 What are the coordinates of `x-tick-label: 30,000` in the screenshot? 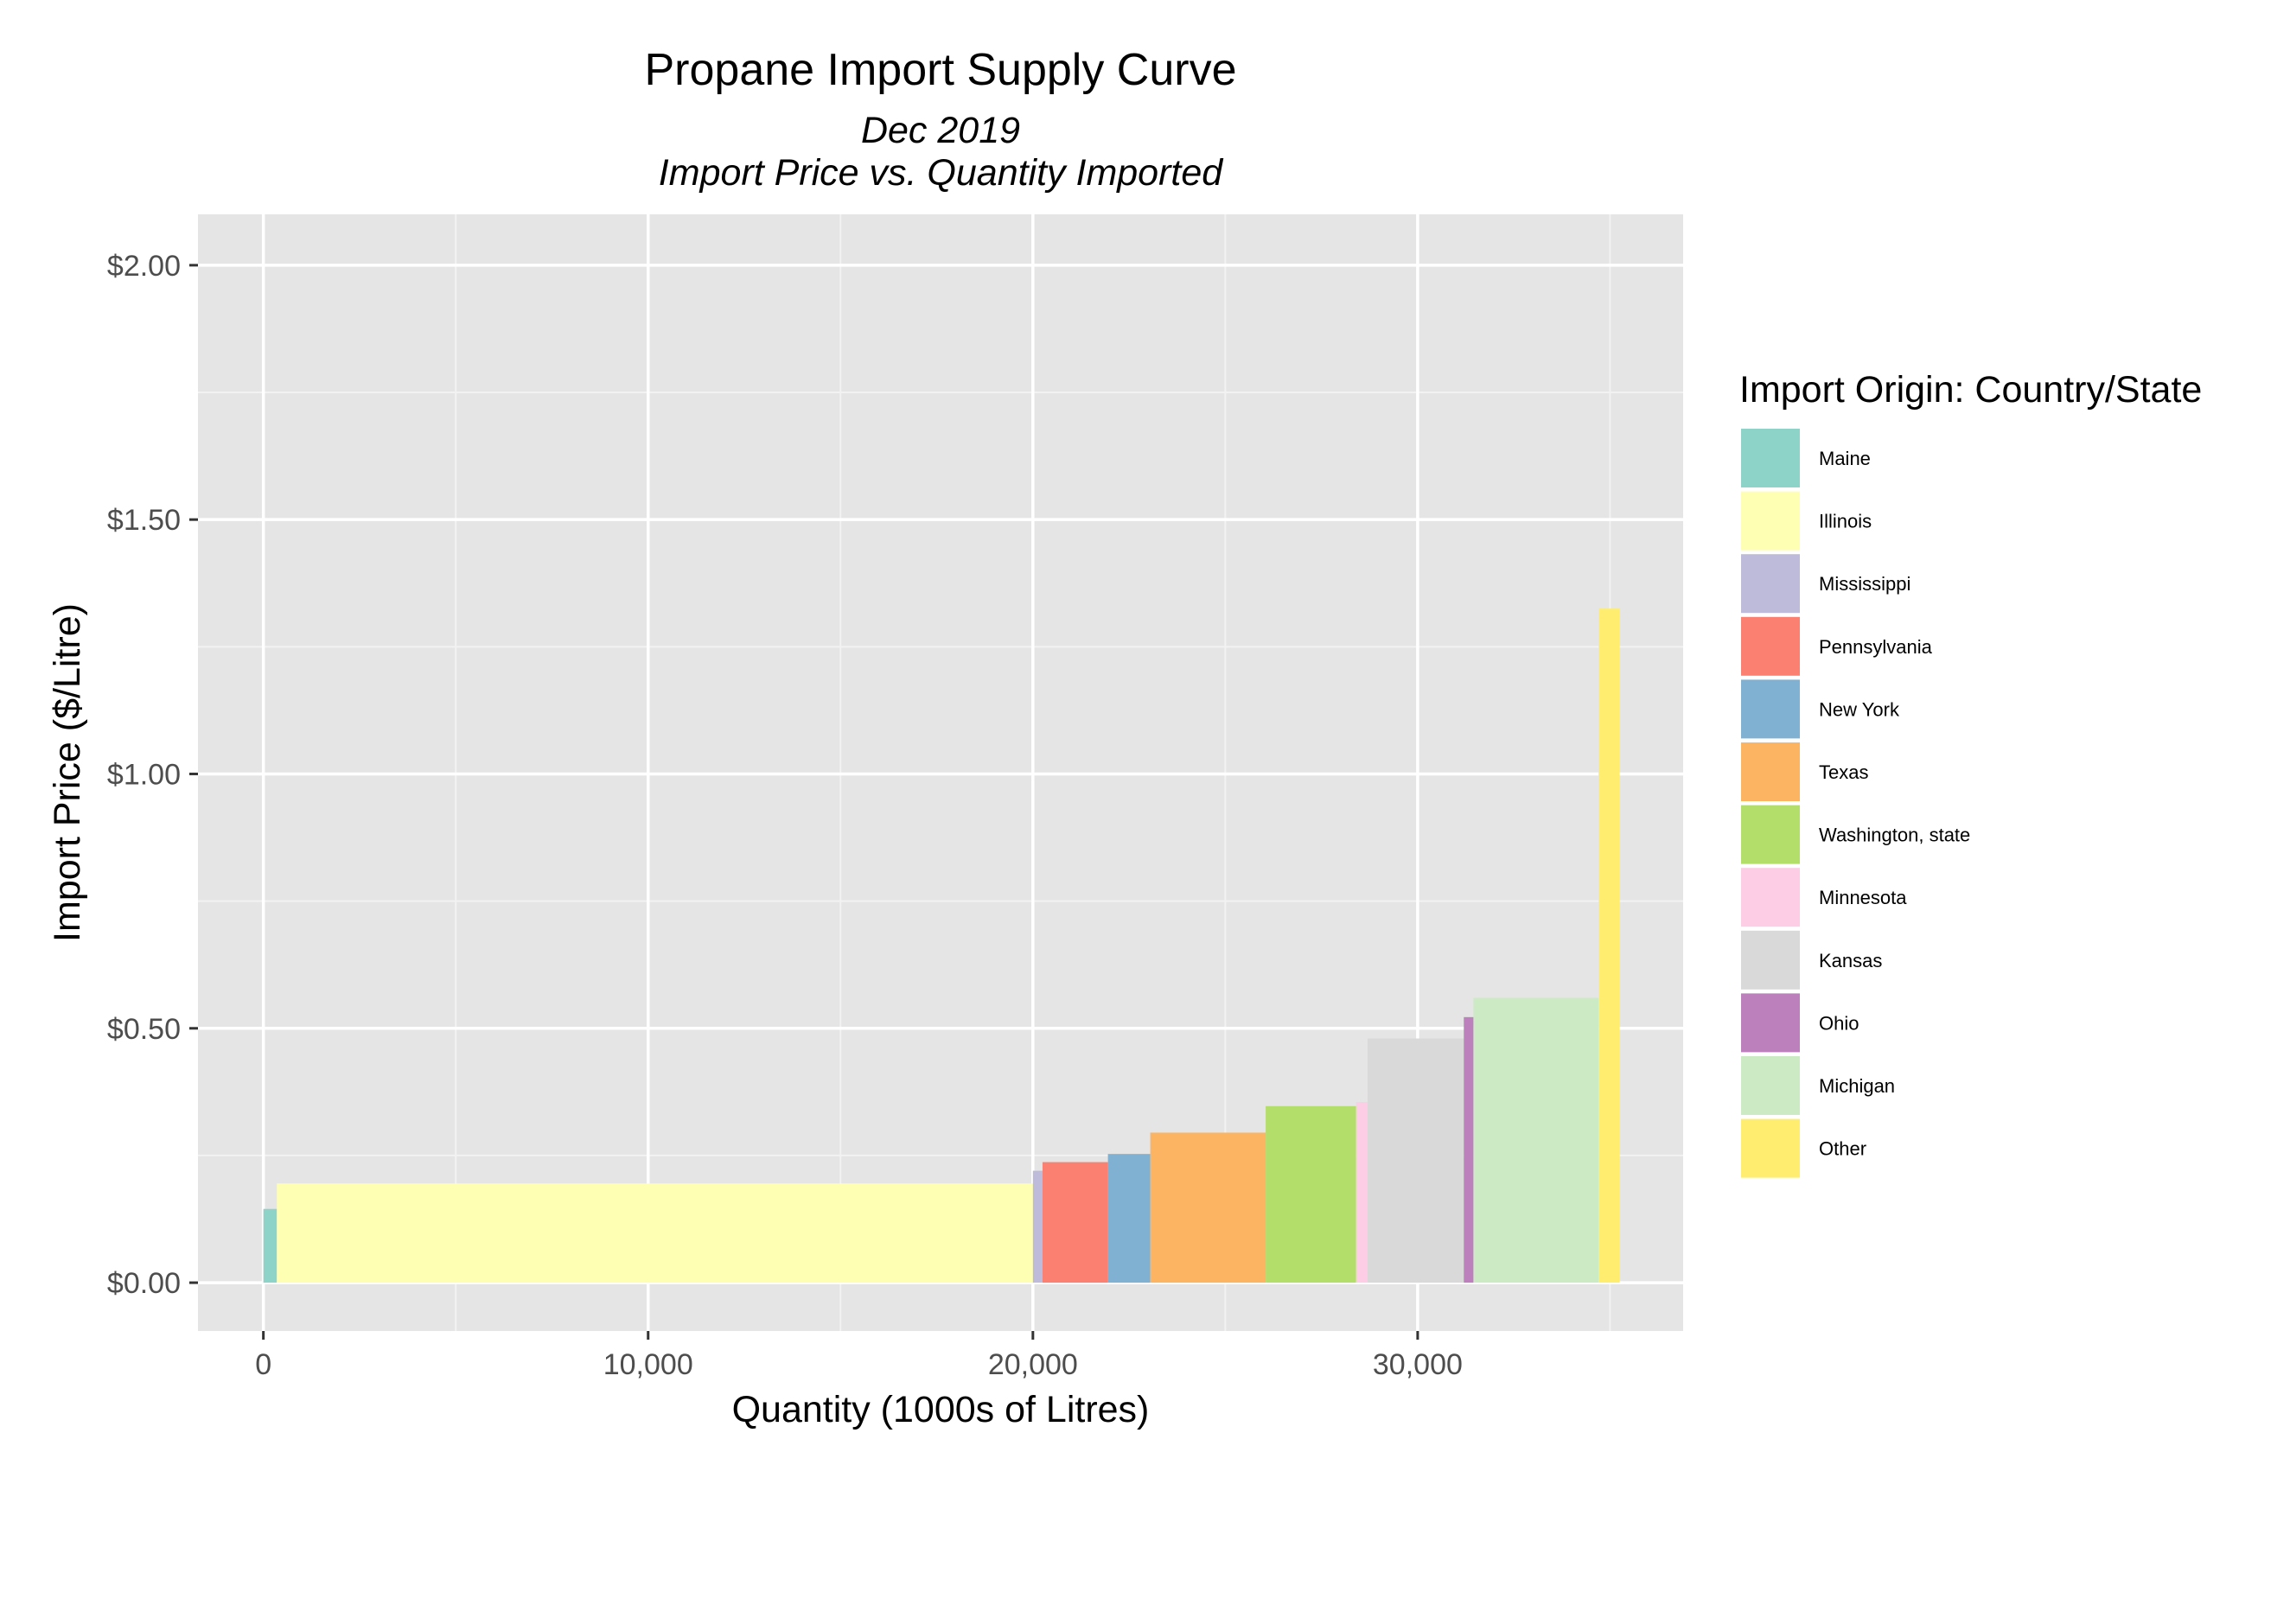 It's located at (1418, 1364).